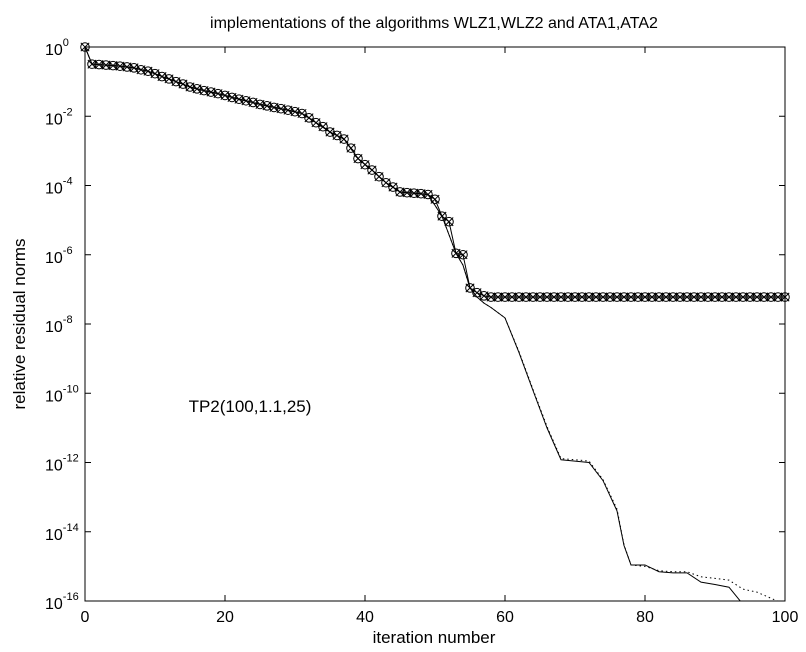 The image size is (806, 652). I want to click on x-axis-label: iteration number, so click(434, 637).